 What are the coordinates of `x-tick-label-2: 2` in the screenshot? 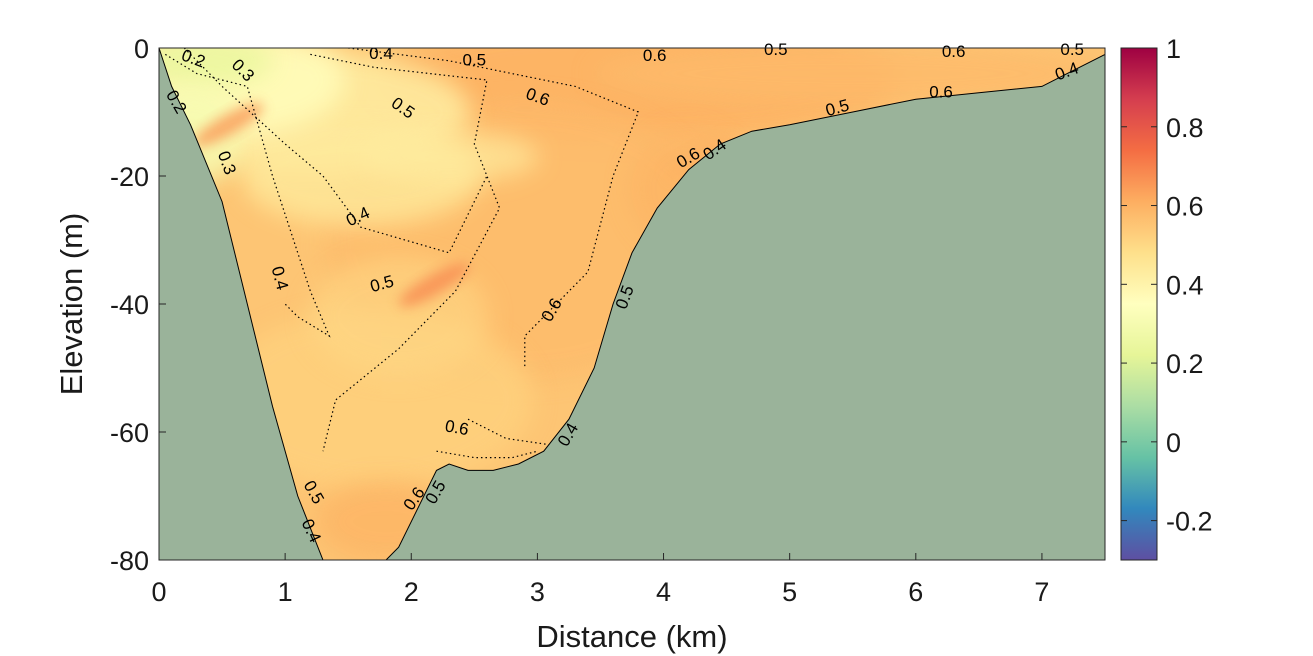 It's located at (411, 592).